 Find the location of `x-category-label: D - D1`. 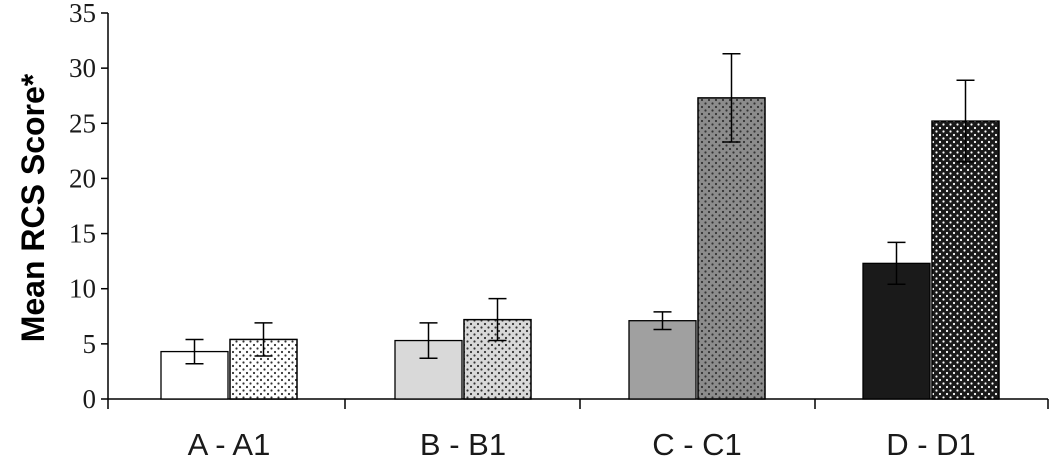

x-category-label: D - D1 is located at coordinates (931, 444).